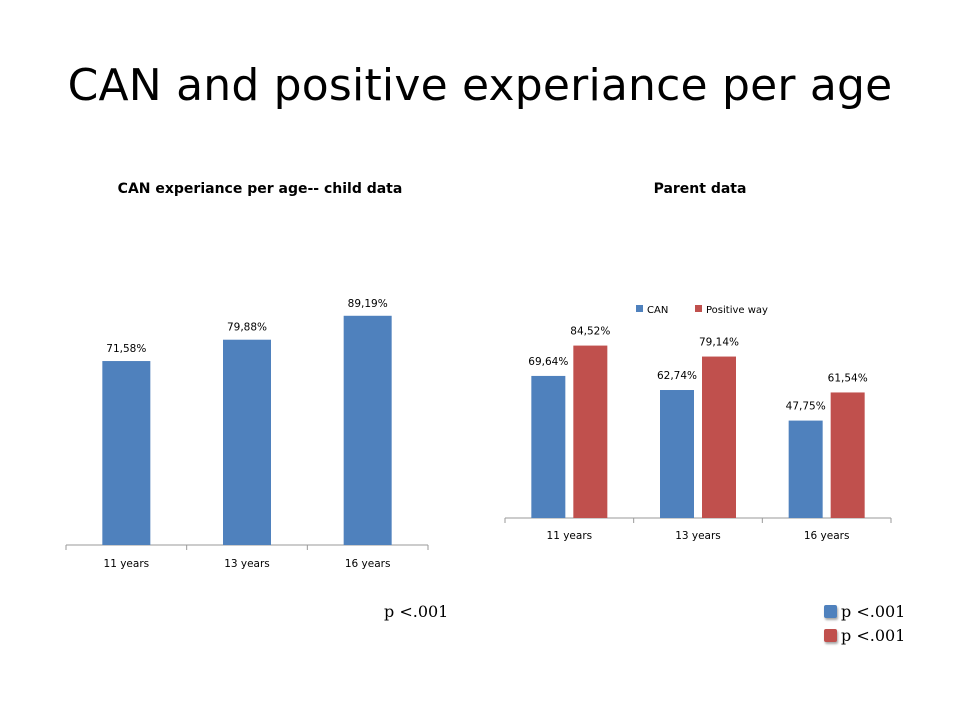 The height and width of the screenshot is (720, 960). What do you see at coordinates (847, 455) in the screenshot?
I see `bar-positive-16-years` at bounding box center [847, 455].